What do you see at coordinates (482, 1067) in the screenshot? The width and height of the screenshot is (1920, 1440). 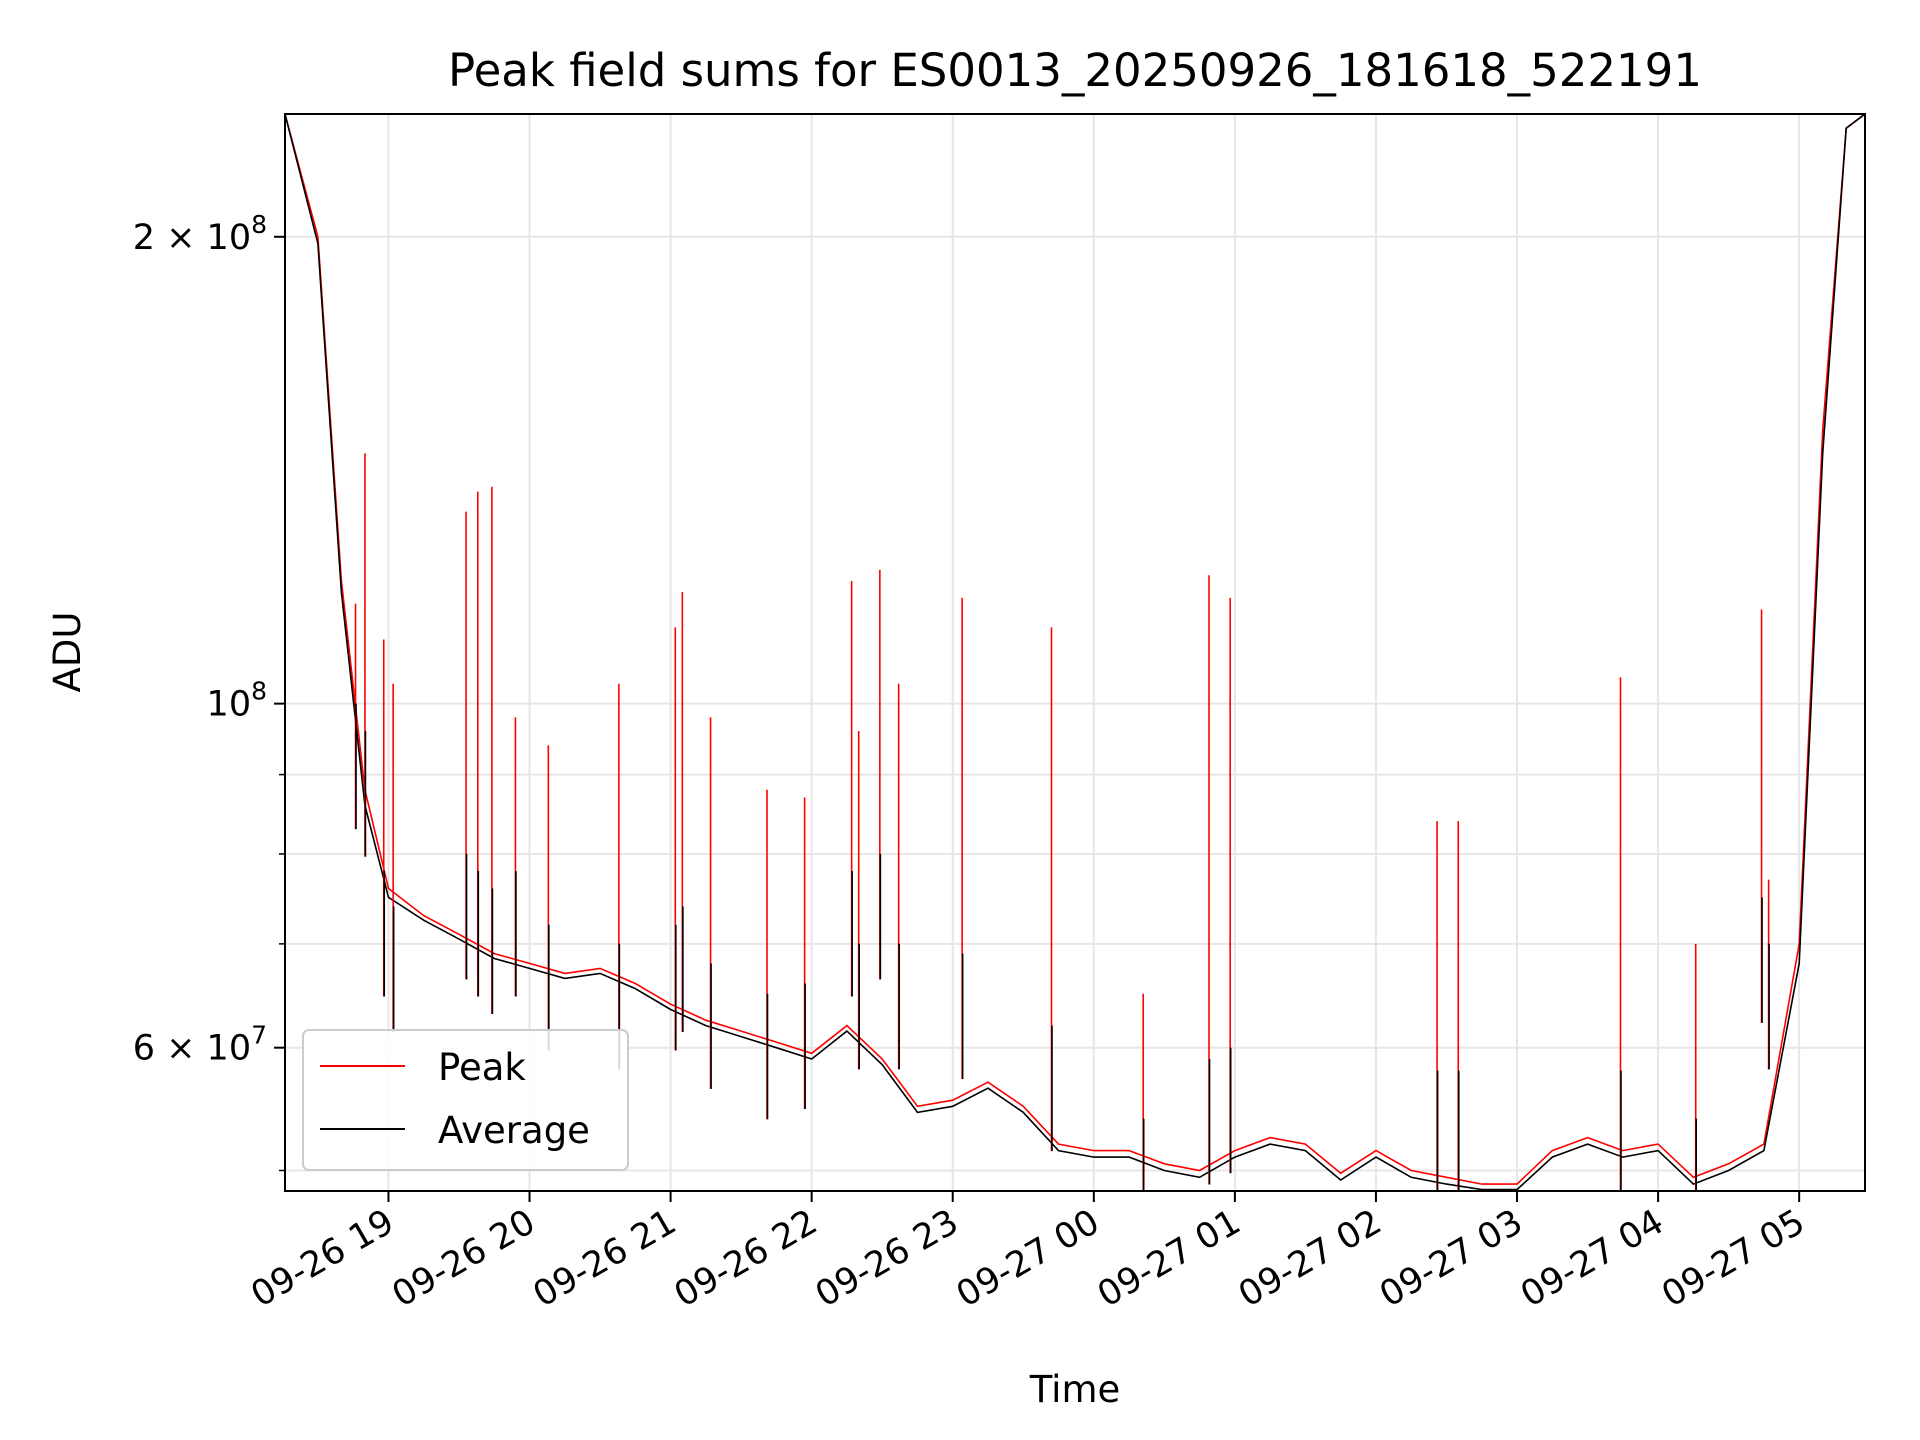 I see `legend-label-peak: Peak` at bounding box center [482, 1067].